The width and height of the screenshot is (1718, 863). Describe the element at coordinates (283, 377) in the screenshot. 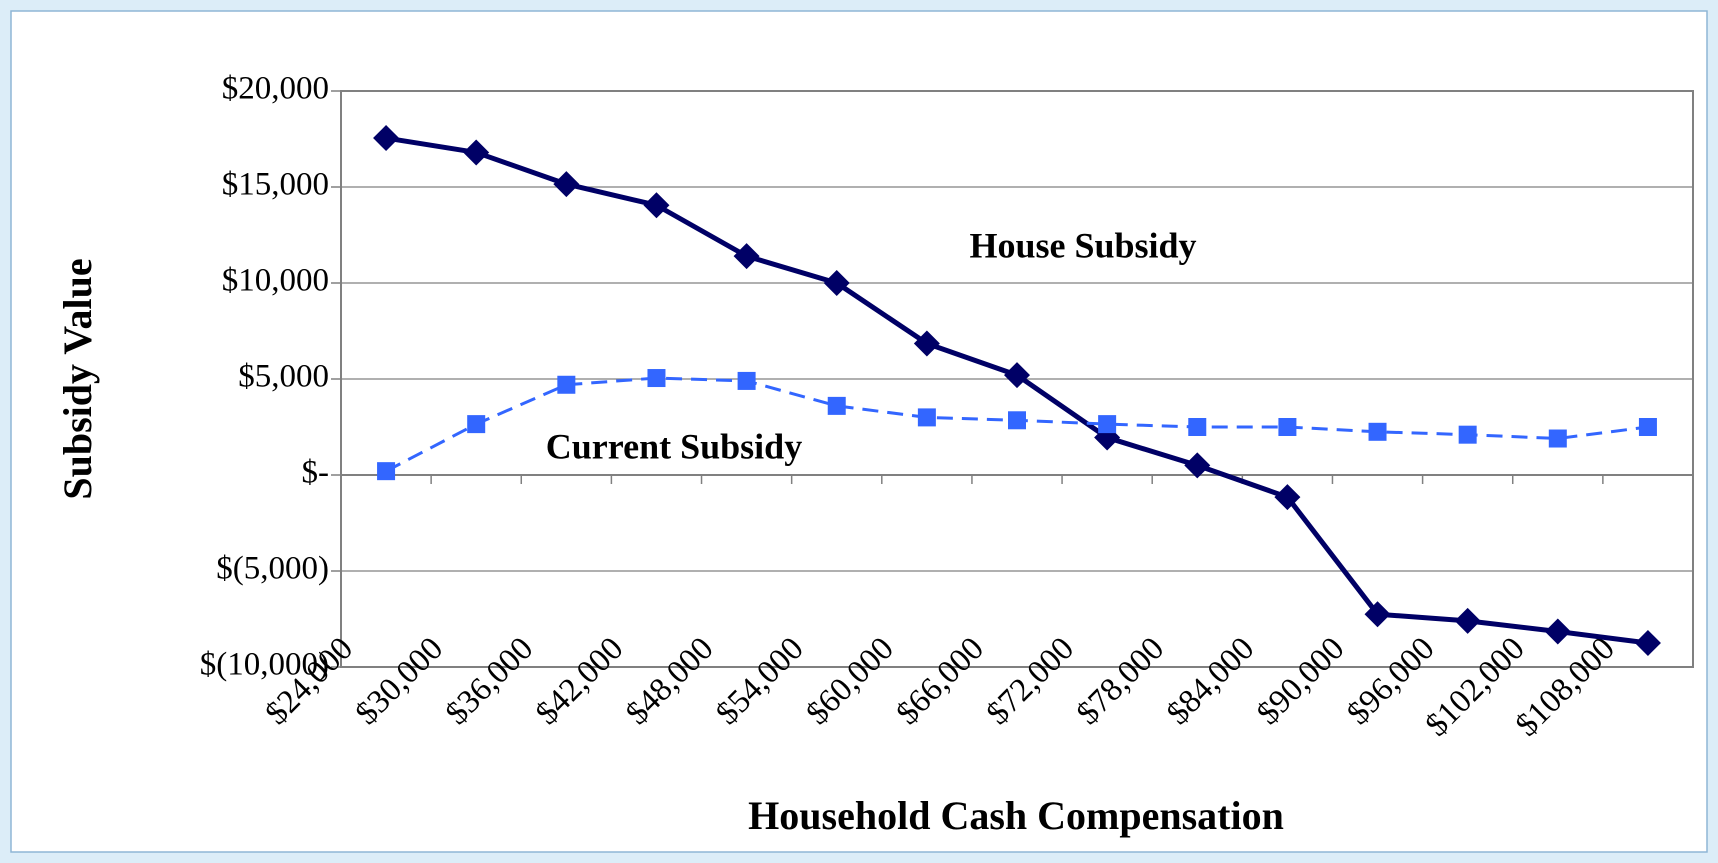

I see `y-tick-label: $5,000` at that location.